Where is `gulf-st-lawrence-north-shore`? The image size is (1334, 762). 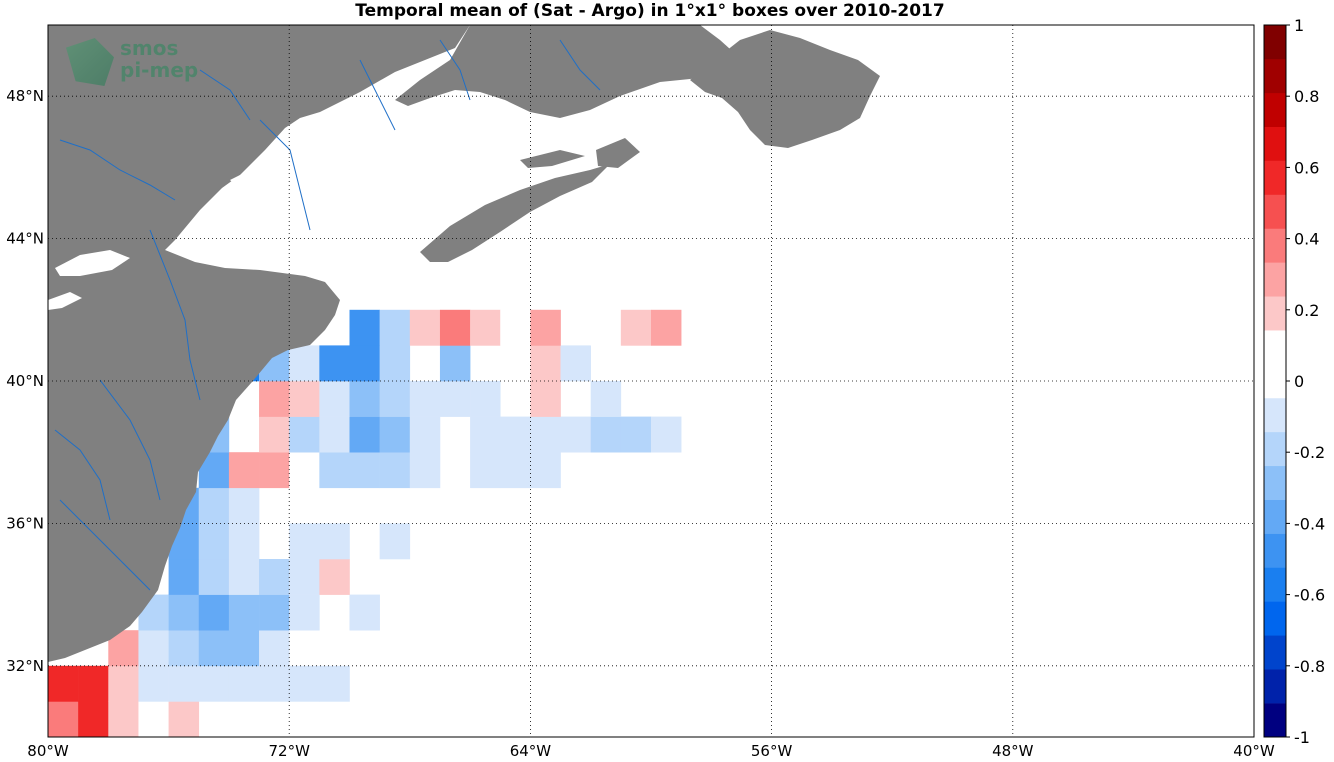
gulf-st-lawrence-north-shore is located at coordinates (567, 71).